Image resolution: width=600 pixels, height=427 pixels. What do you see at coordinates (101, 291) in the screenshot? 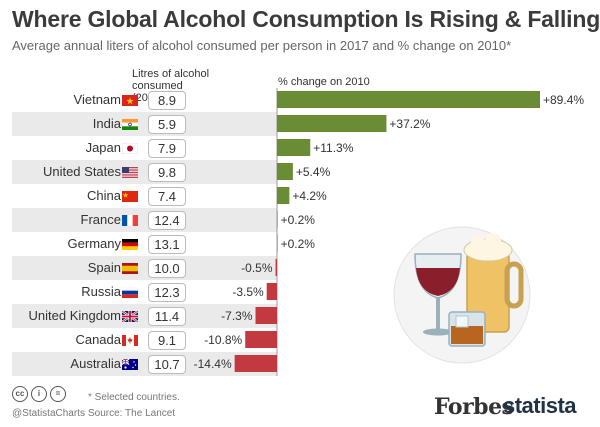
I see `country-label: Russia` at bounding box center [101, 291].